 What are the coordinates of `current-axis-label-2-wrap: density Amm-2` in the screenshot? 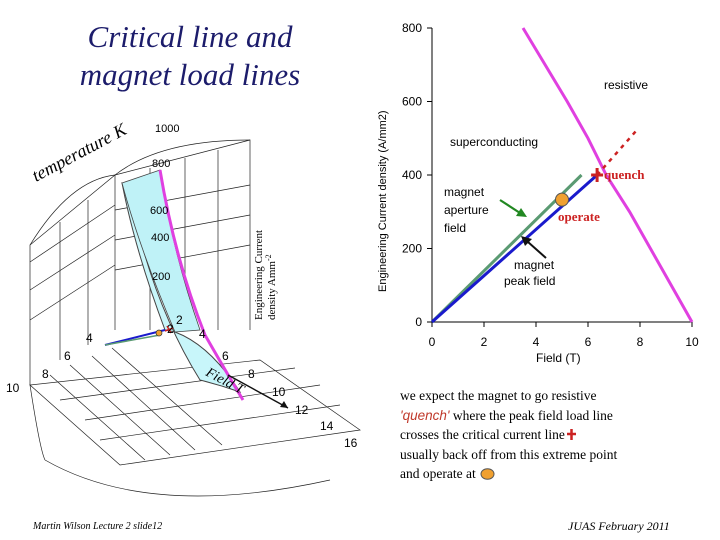 It's located at (271, 287).